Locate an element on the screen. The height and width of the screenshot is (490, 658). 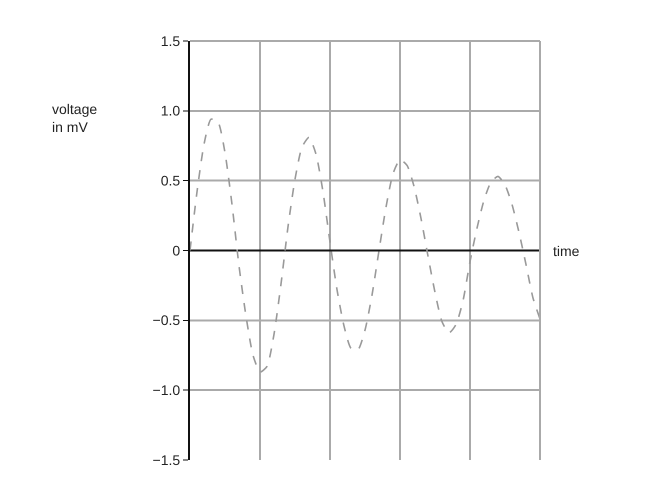
y-tick-label: 1.5 is located at coordinates (170, 40).